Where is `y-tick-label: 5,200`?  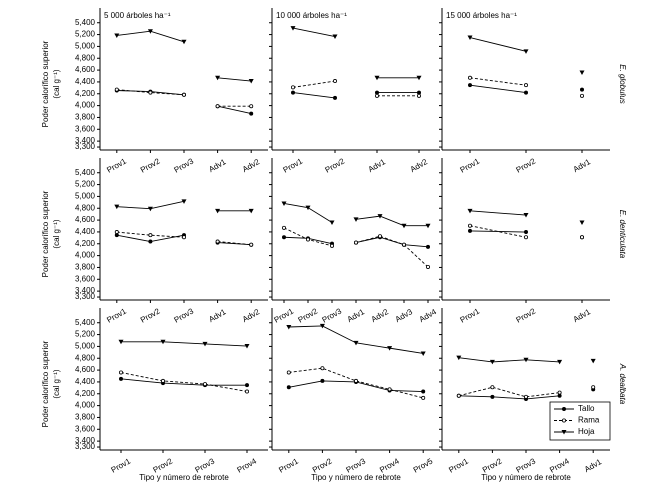 y-tick-label: 5,200 is located at coordinates (85, 334).